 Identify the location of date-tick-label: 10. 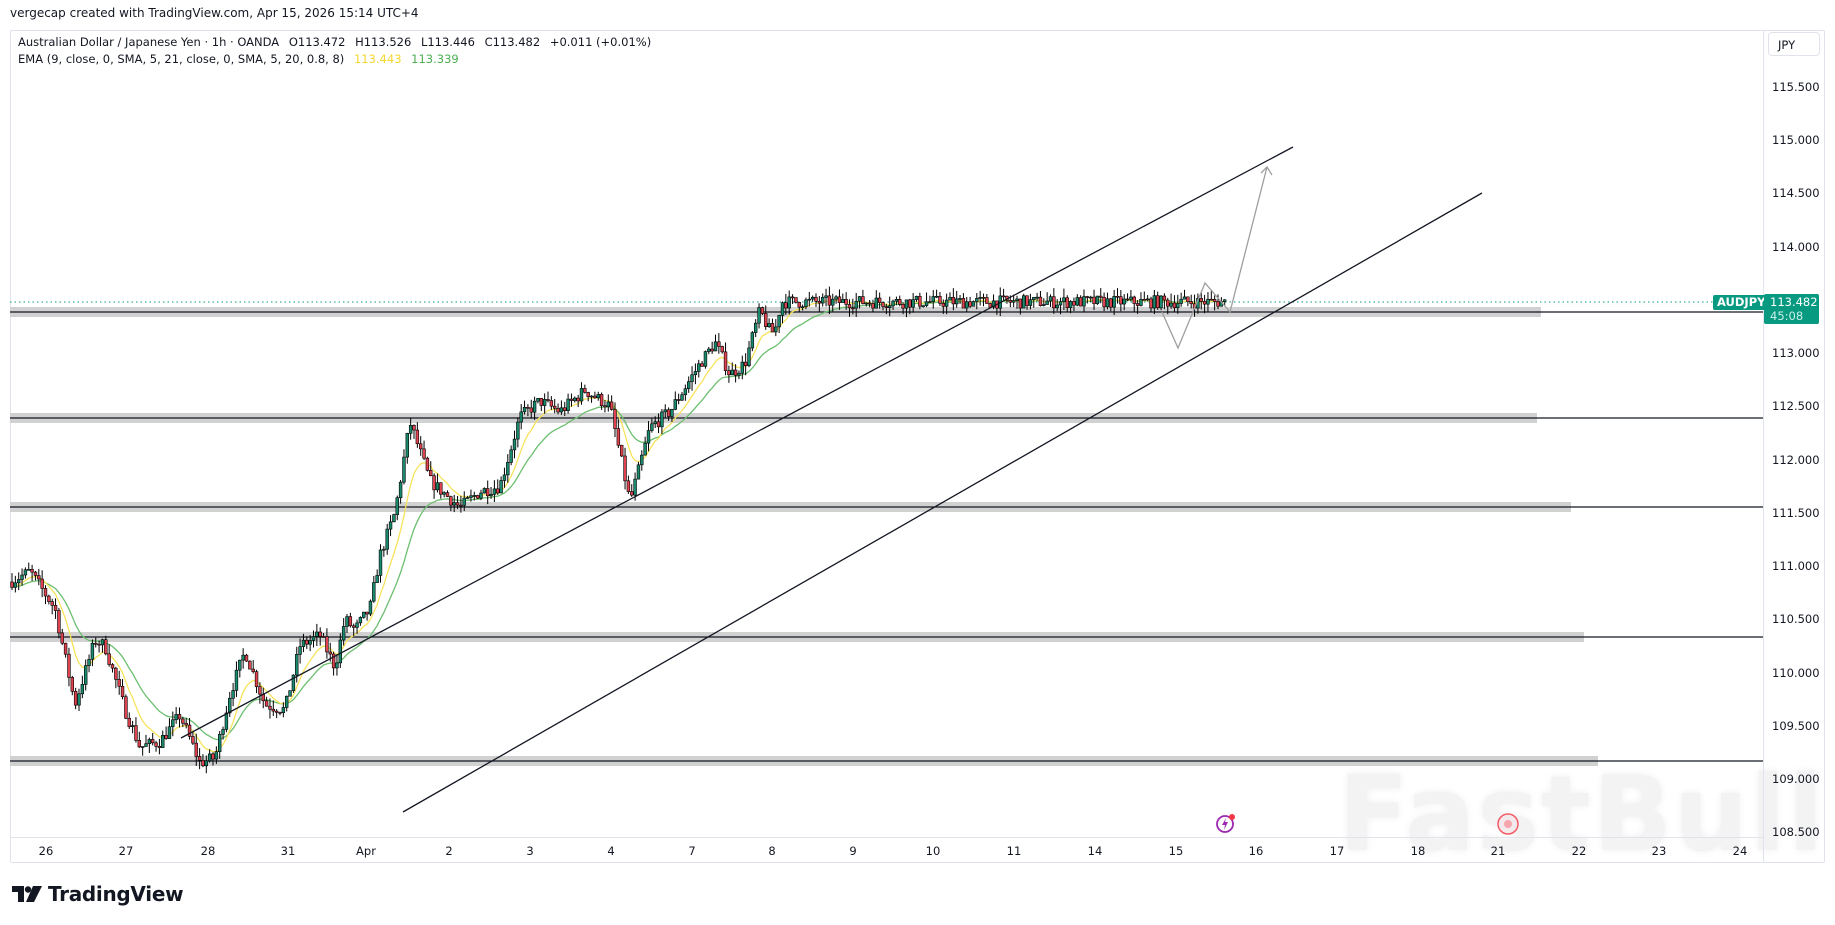
(933, 851).